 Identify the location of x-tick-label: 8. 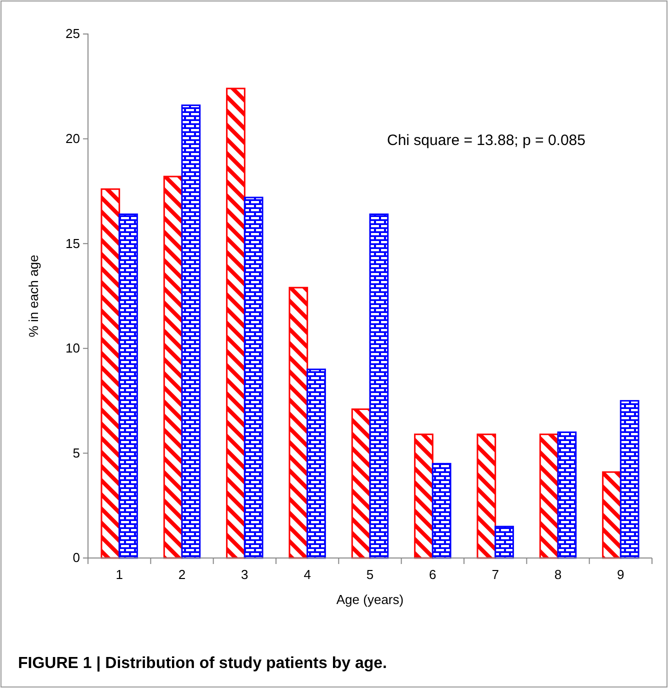
(558, 574).